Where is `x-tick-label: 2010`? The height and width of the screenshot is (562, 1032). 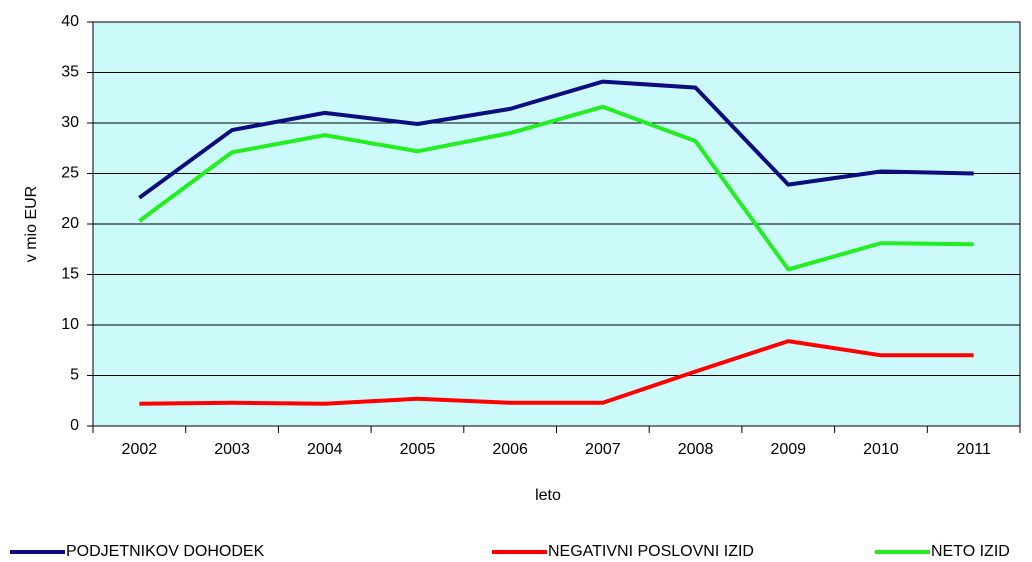
x-tick-label: 2010 is located at coordinates (881, 449).